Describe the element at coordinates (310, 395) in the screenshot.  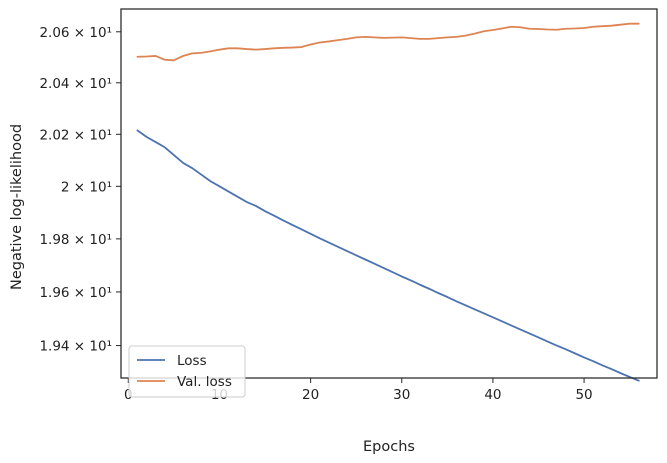
I see `x-tick-label: 20` at that location.